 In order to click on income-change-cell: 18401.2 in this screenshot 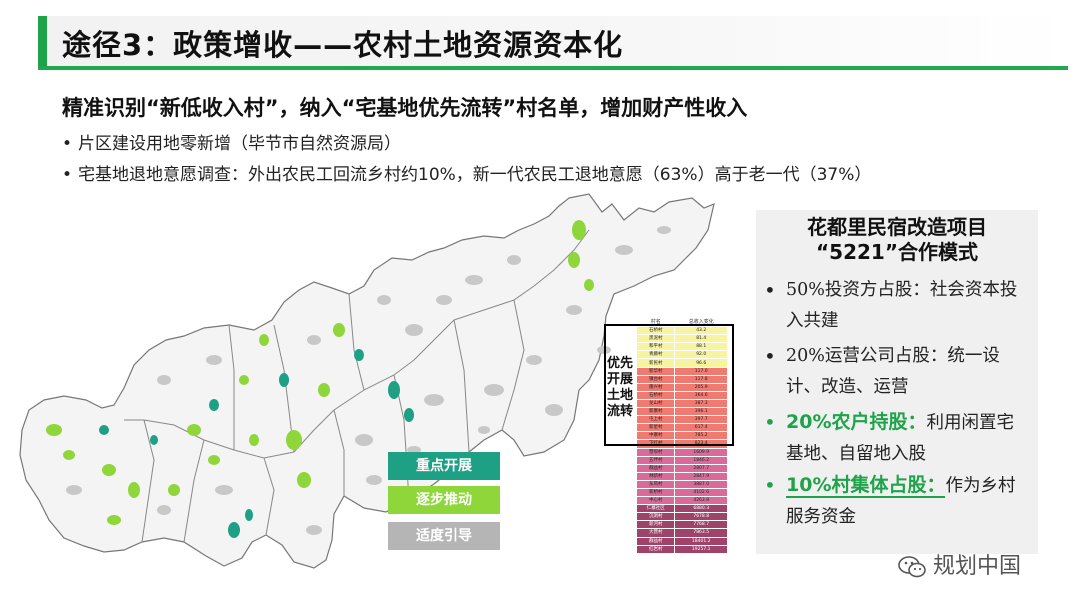, I will do `click(701, 541)`.